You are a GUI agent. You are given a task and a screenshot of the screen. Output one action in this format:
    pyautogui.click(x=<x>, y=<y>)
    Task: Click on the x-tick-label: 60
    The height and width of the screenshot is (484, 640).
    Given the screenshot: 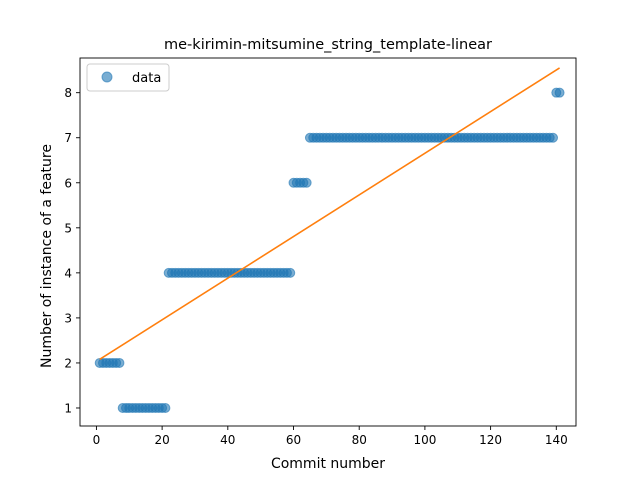 What is the action you would take?
    pyautogui.click(x=293, y=440)
    